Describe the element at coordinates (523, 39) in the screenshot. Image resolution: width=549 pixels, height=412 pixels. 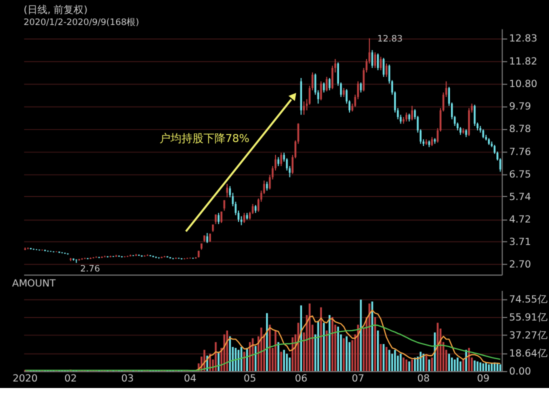
I see `y-tick-label: 12.83` at that location.